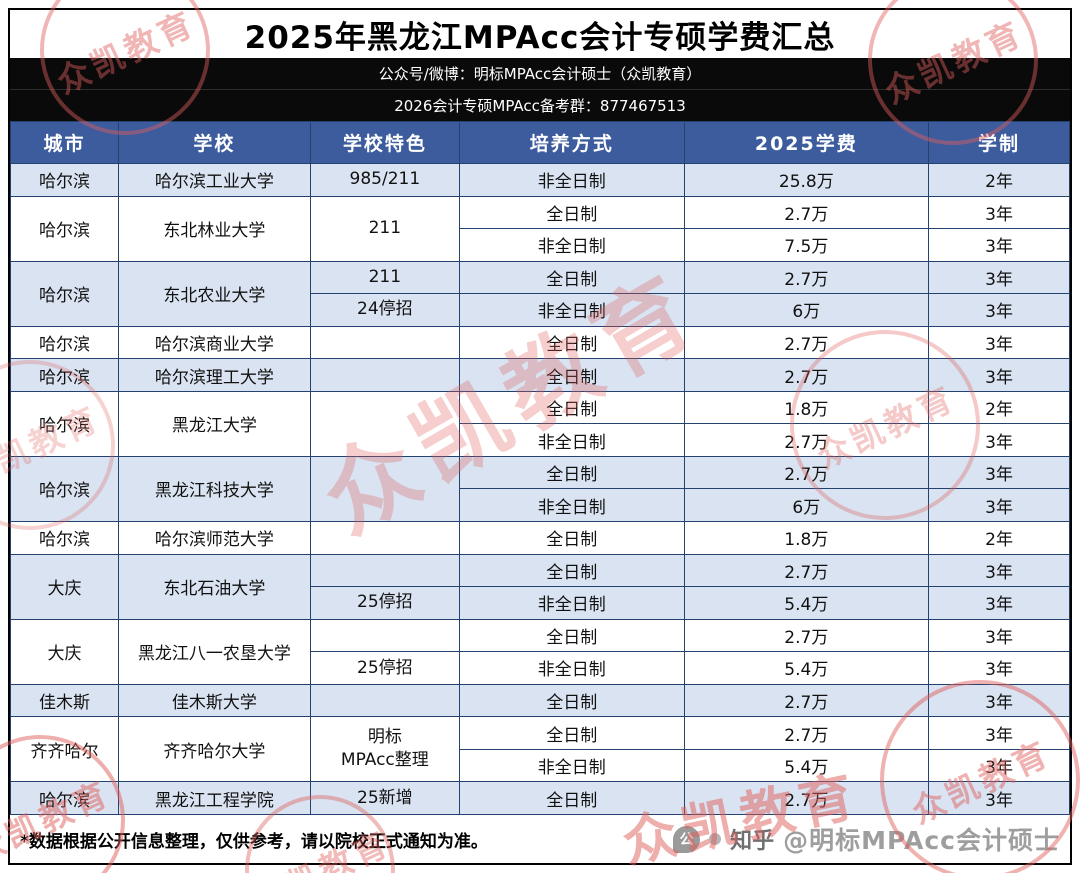 This screenshot has height=873, width=1080. What do you see at coordinates (540, 505) in the screenshot?
I see `table-row: 非全日制 6万 3年` at bounding box center [540, 505].